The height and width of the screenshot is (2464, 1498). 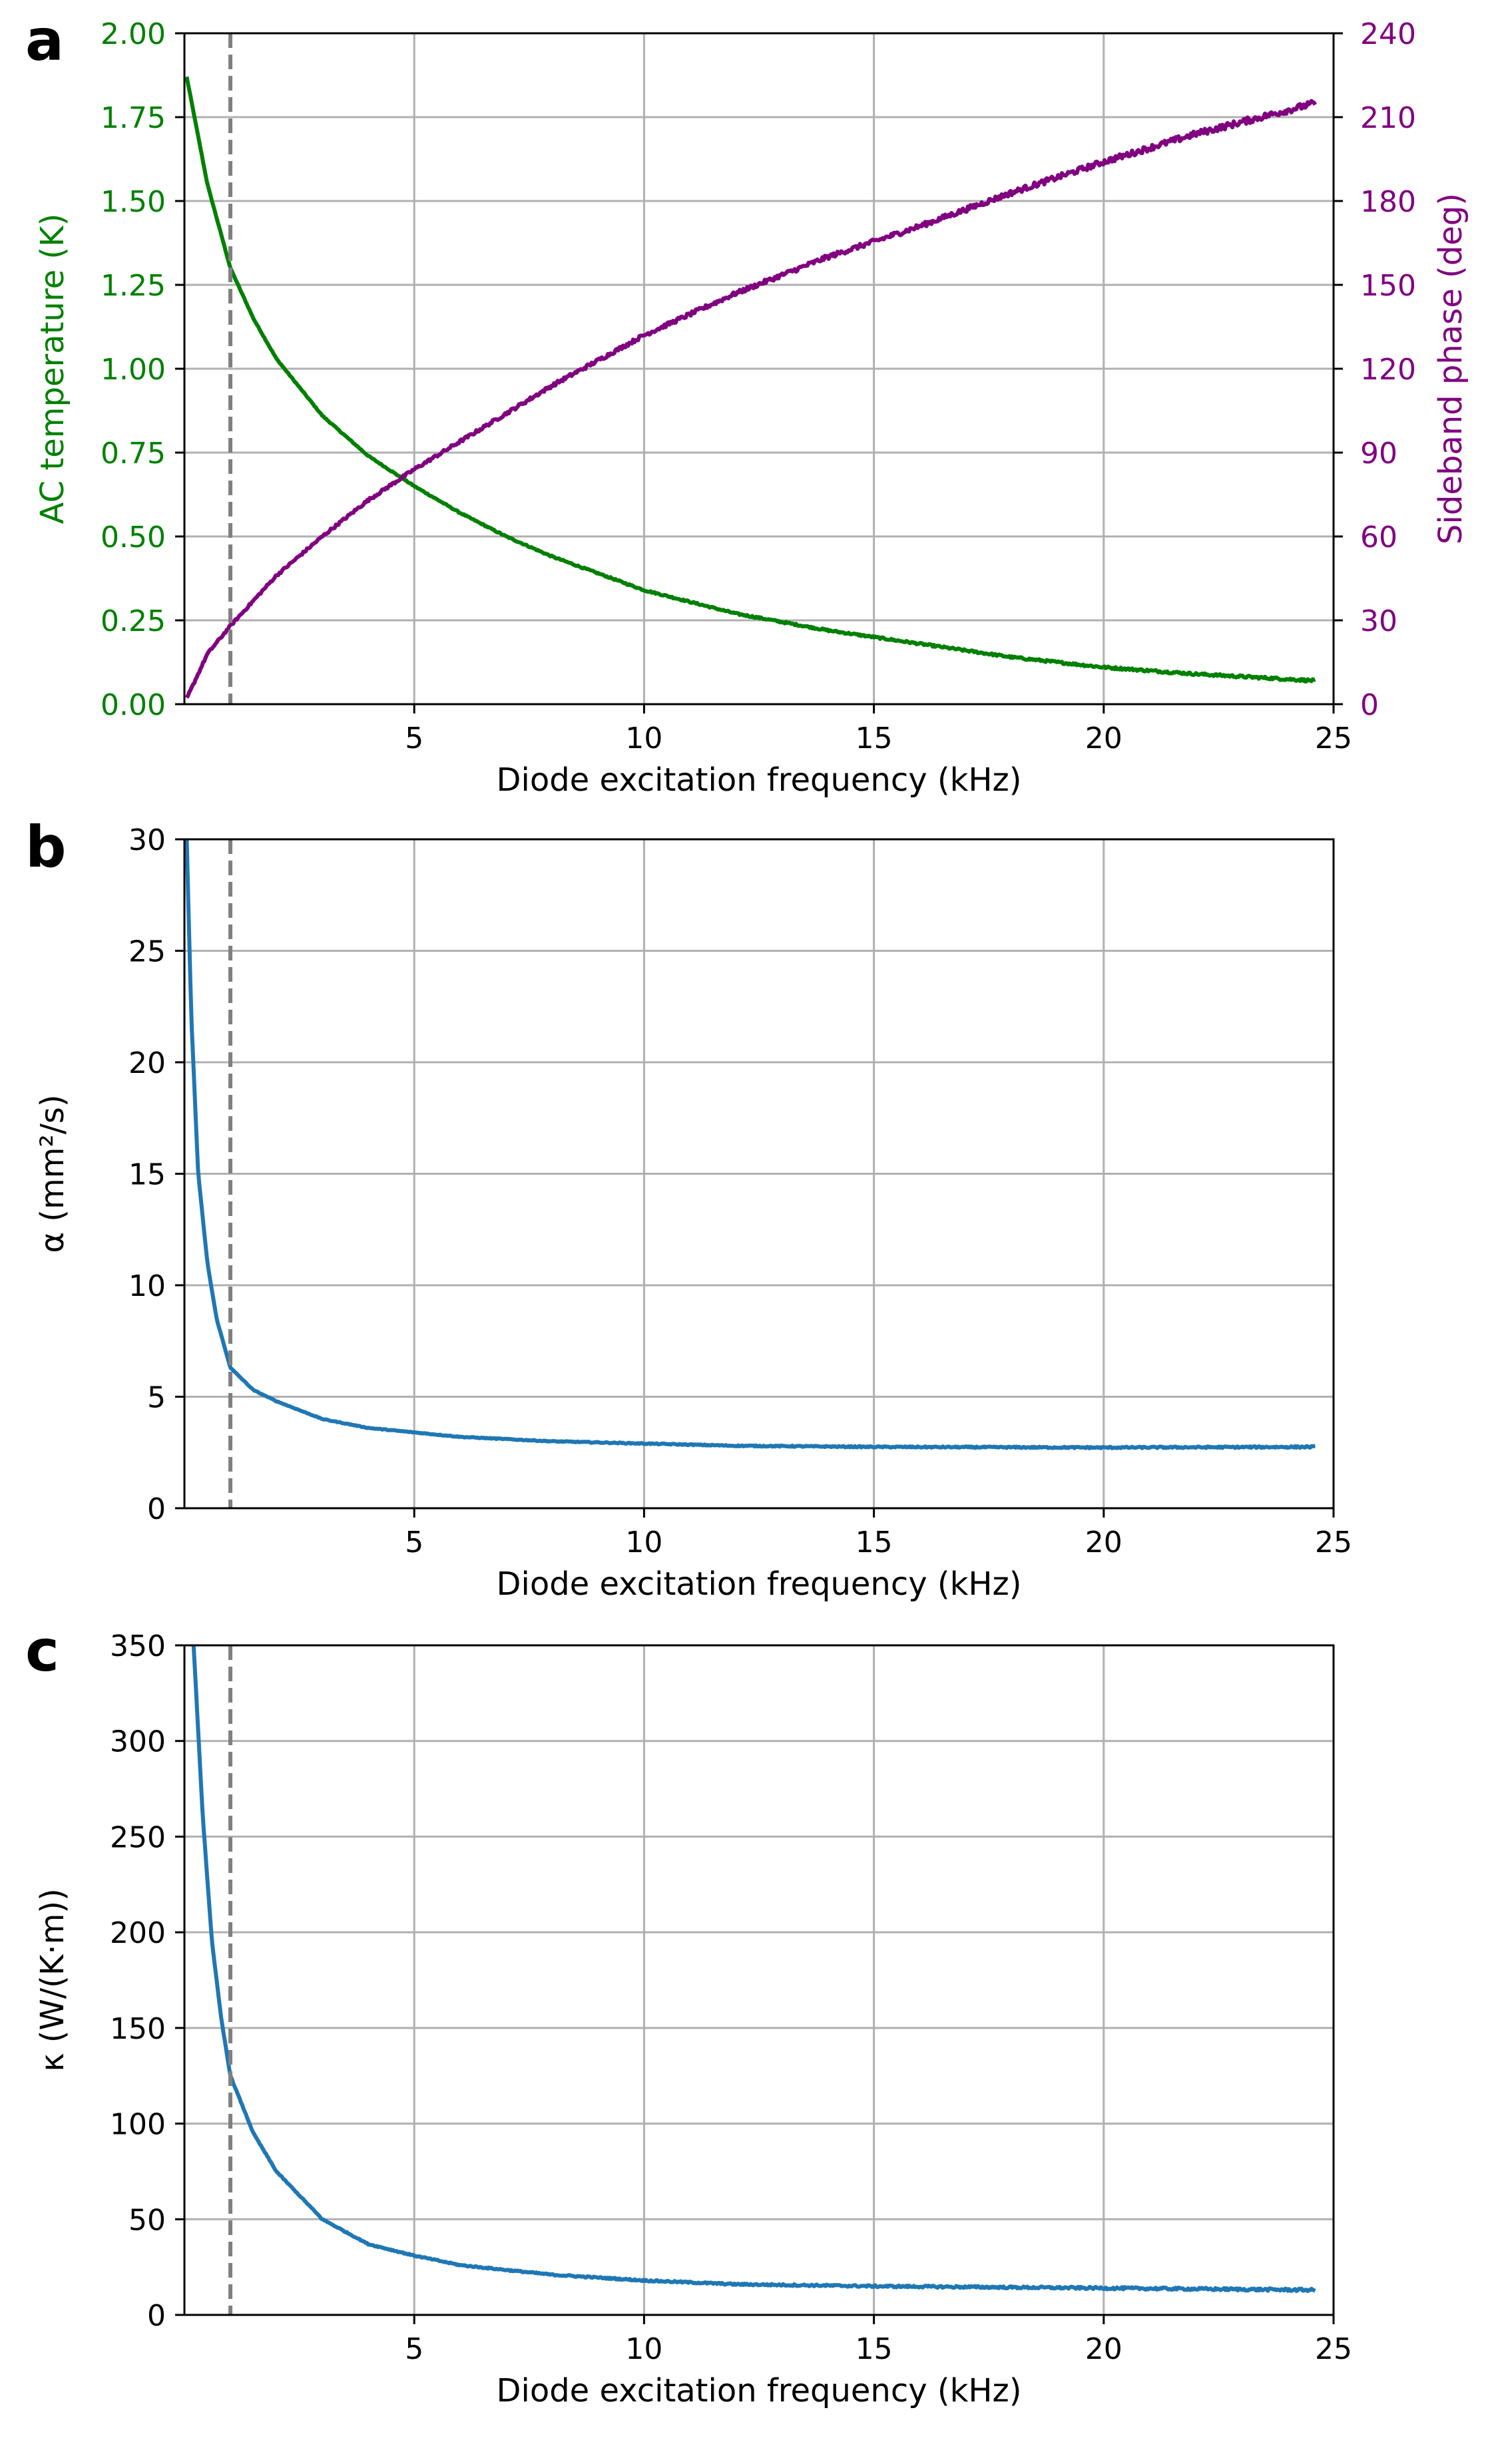 I want to click on y-tick-label: 350, so click(x=138, y=1646).